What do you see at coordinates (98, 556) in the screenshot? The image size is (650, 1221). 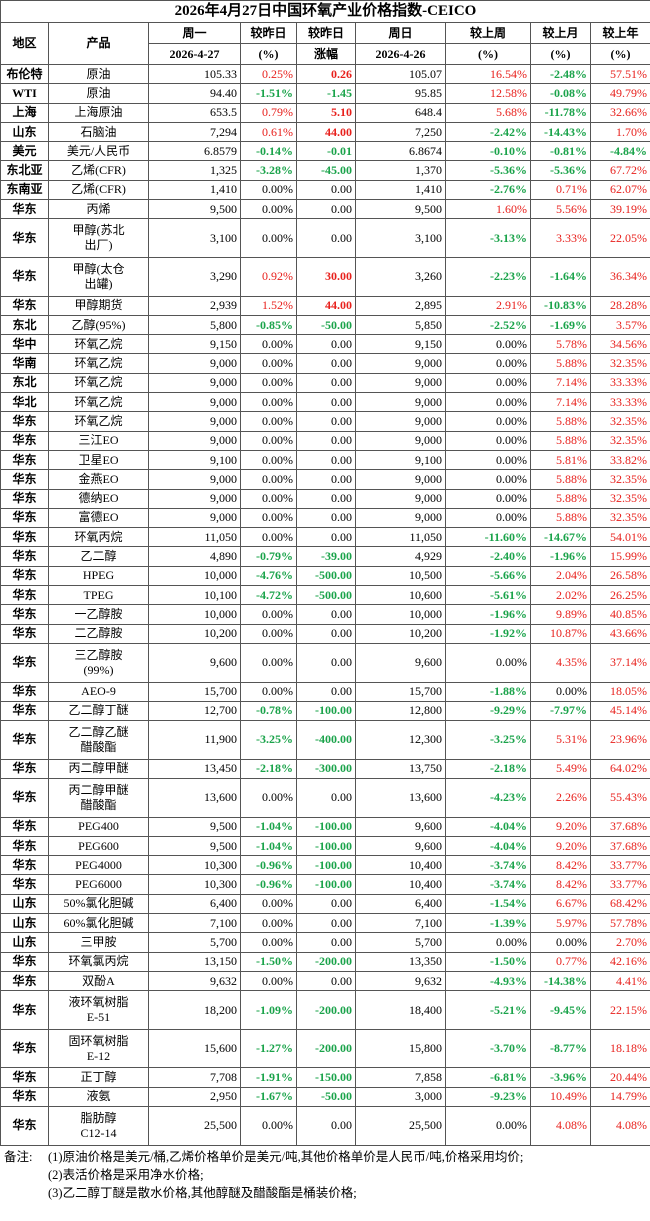 I see `product-cell: 乙二醇` at bounding box center [98, 556].